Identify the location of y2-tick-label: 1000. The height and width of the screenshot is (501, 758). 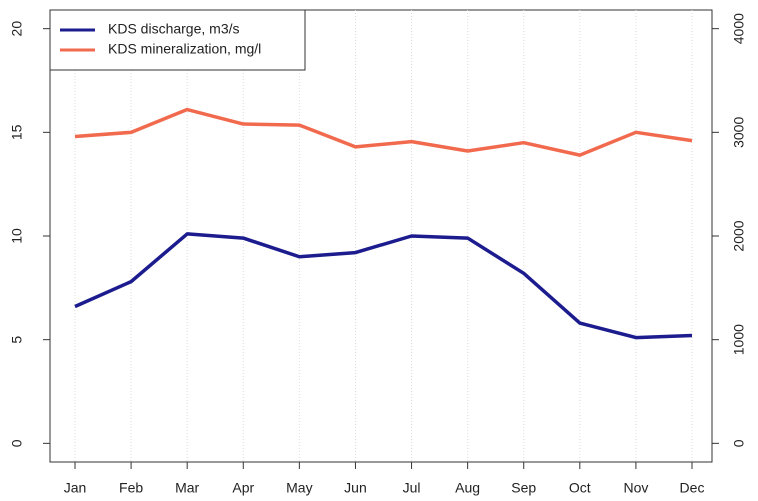
(739, 339).